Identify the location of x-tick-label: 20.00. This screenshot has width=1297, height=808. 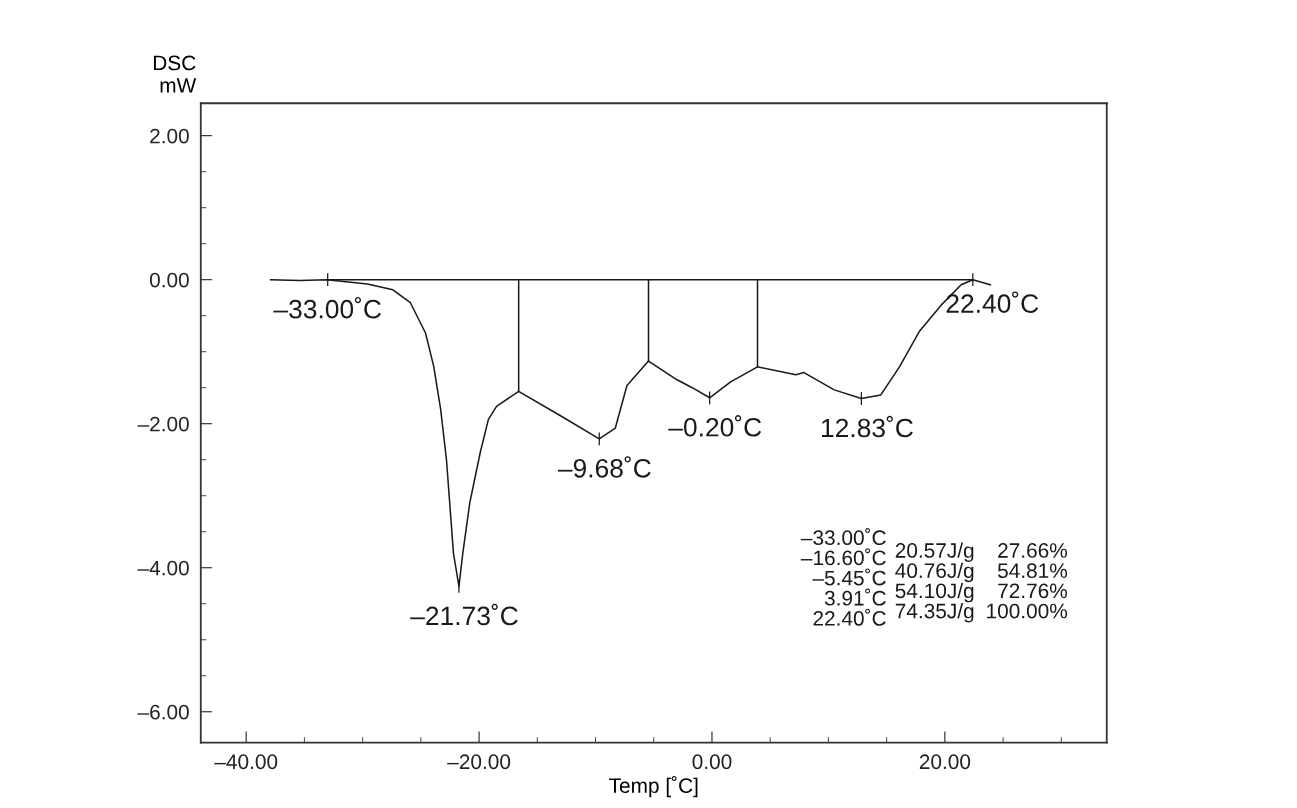
(945, 762).